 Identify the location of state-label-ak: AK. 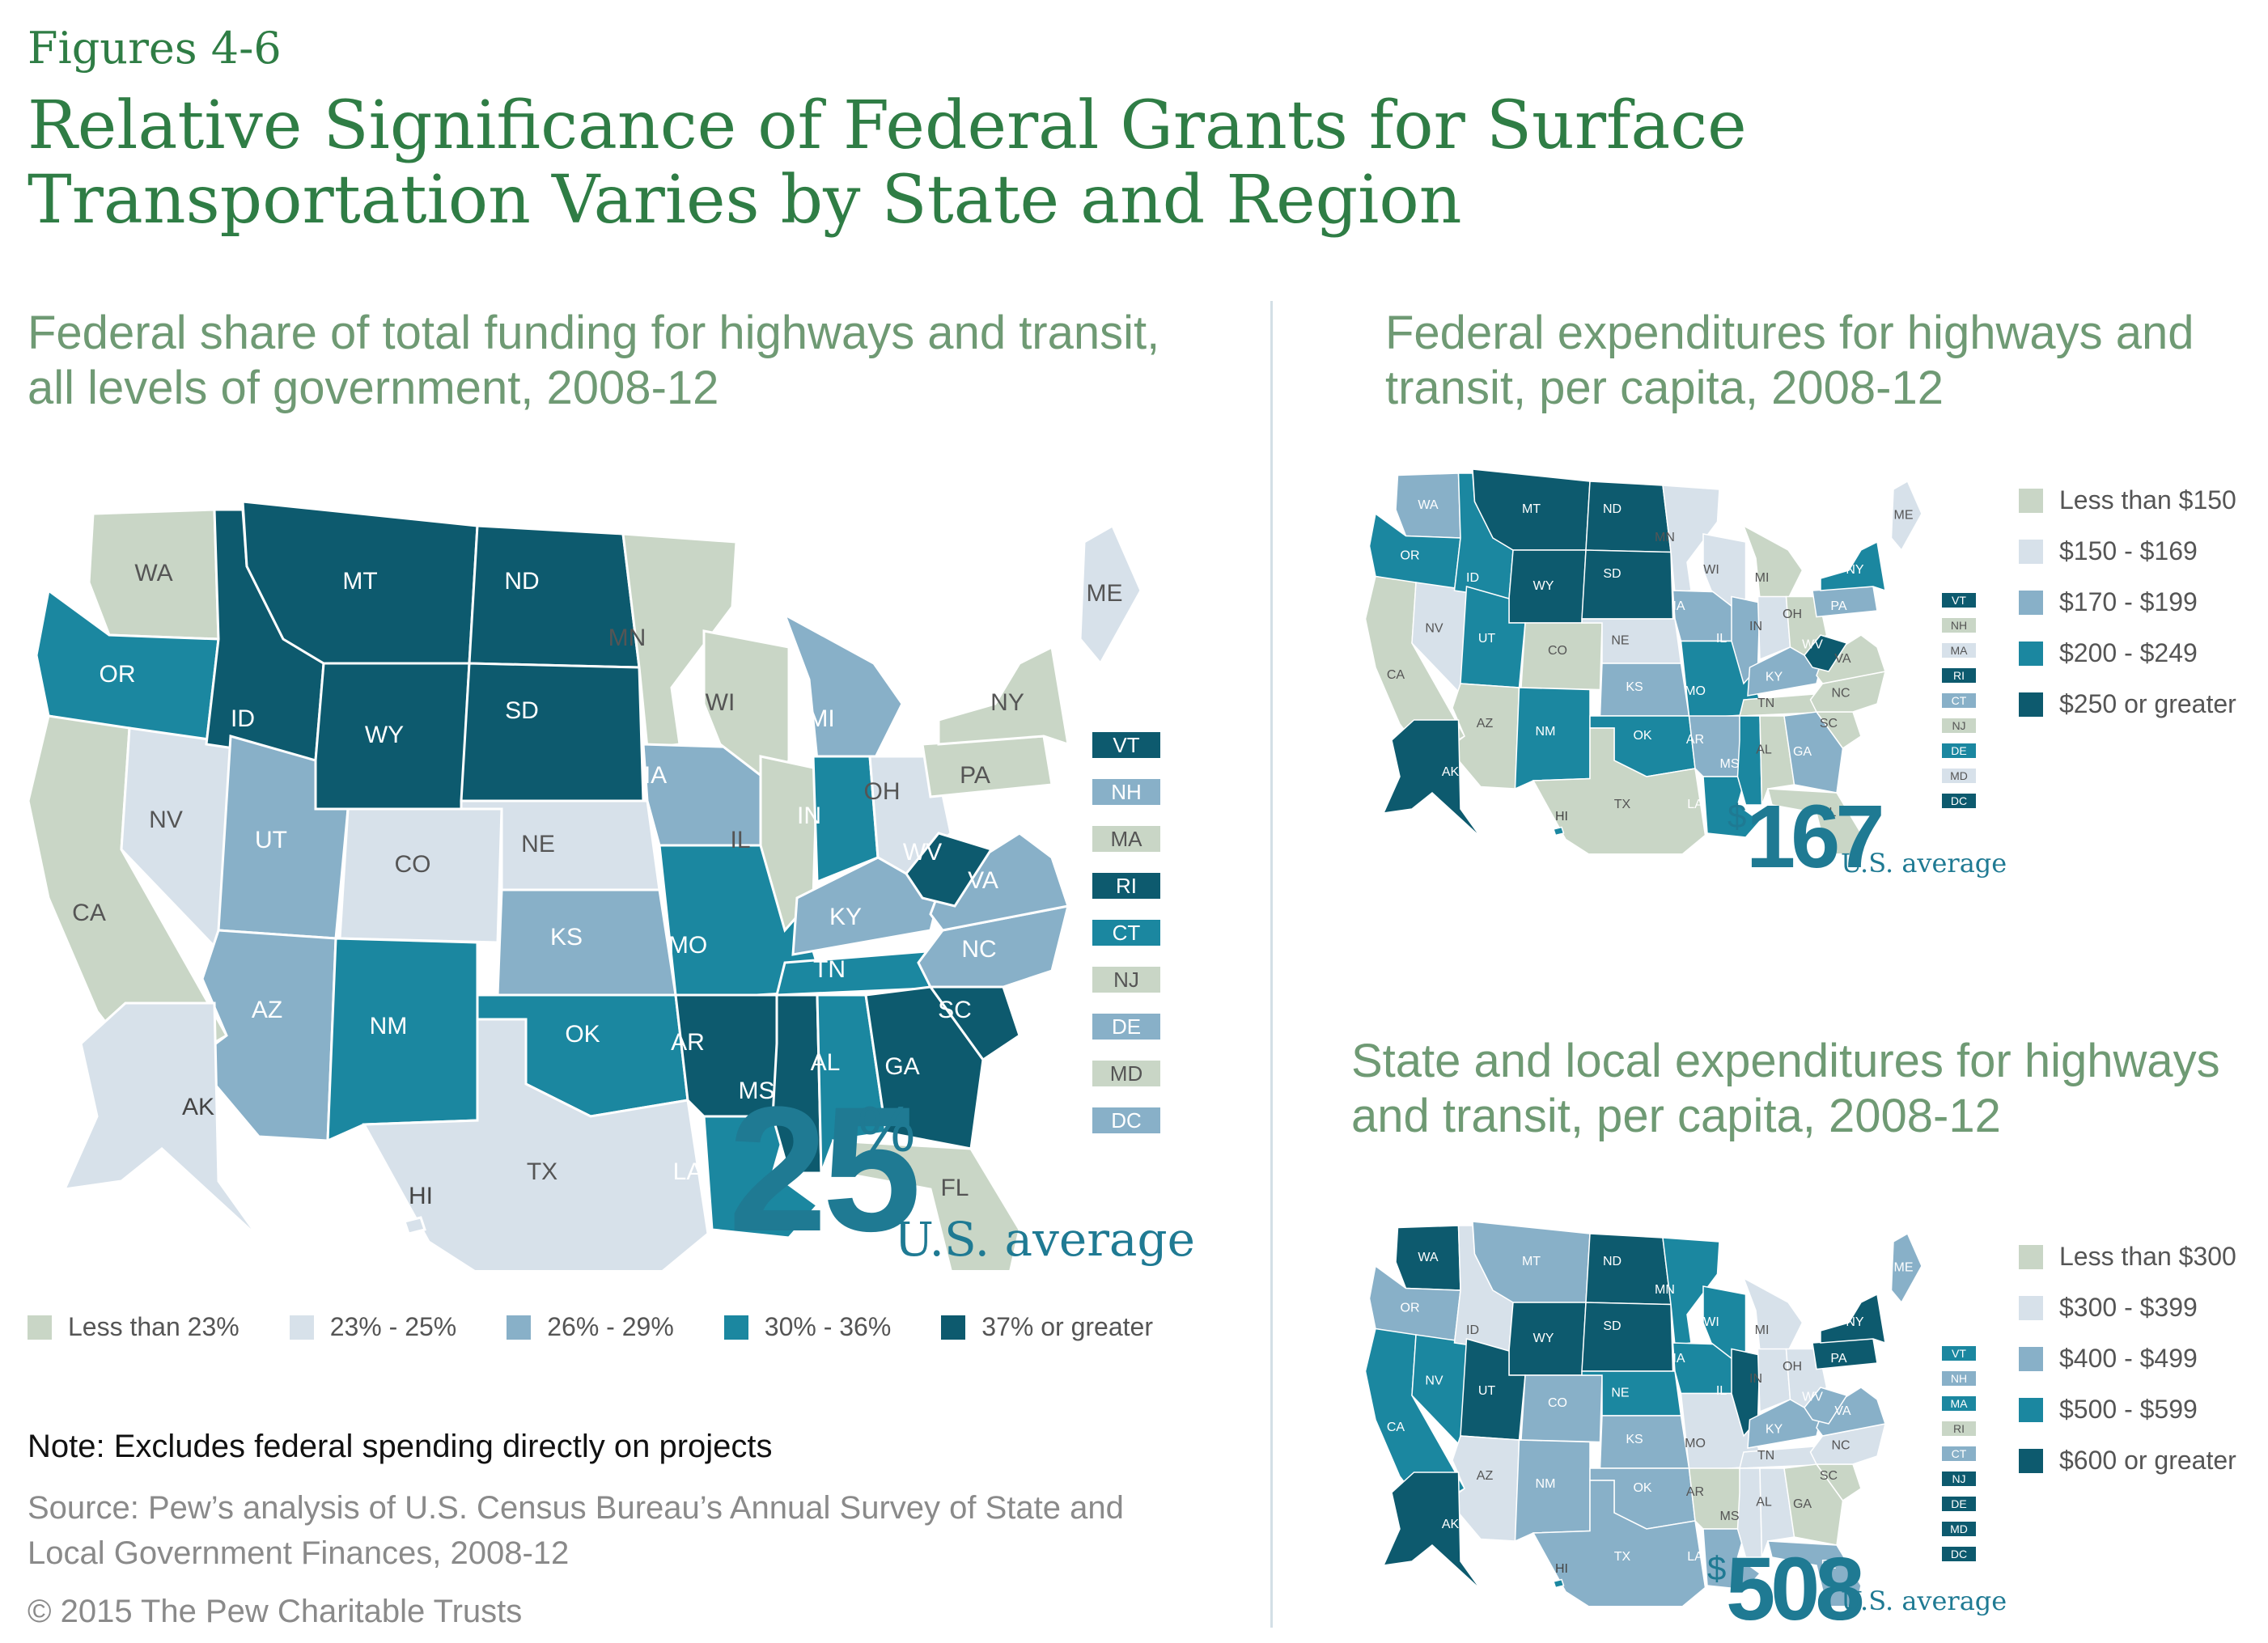
(1451, 1524).